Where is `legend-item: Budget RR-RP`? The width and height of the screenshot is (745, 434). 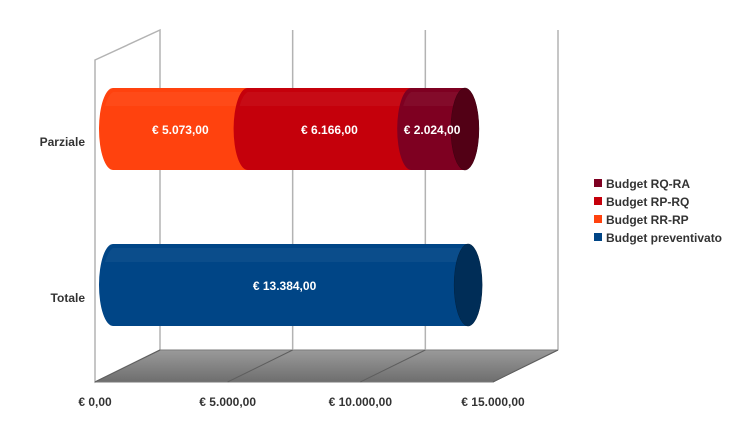
legend-item: Budget RR-RP is located at coordinates (641, 220).